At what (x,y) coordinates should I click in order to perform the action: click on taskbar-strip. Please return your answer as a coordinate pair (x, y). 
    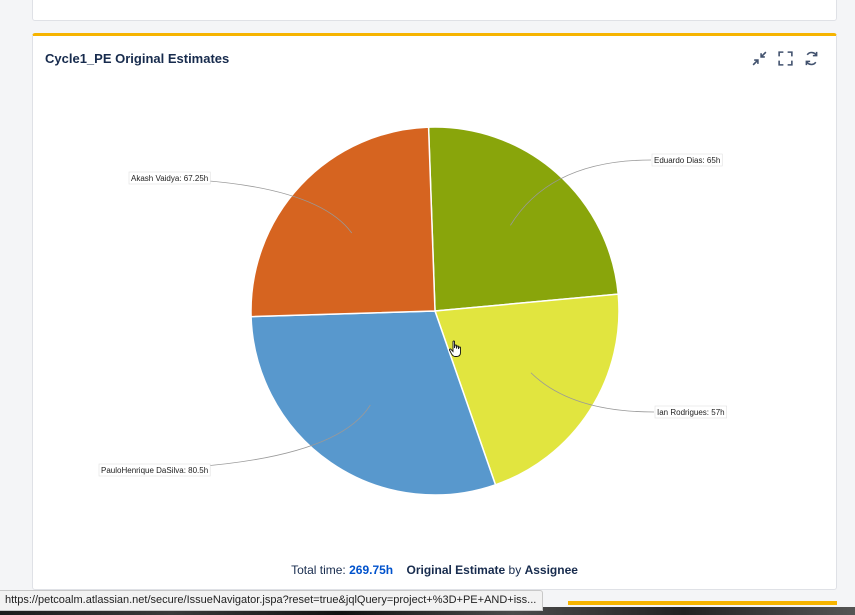
    Looking at the image, I should click on (427, 611).